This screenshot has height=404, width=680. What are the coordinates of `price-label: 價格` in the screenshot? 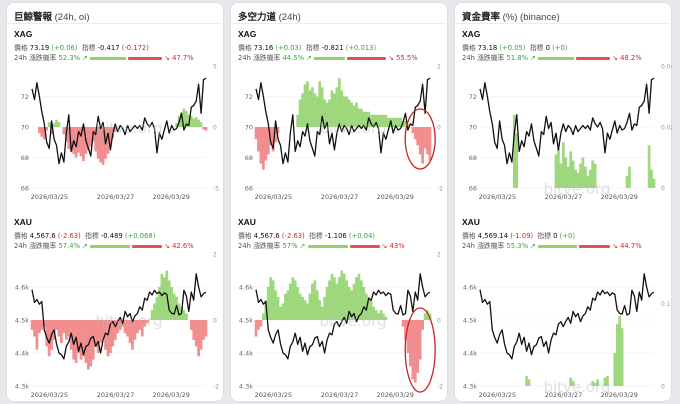 It's located at (22, 236).